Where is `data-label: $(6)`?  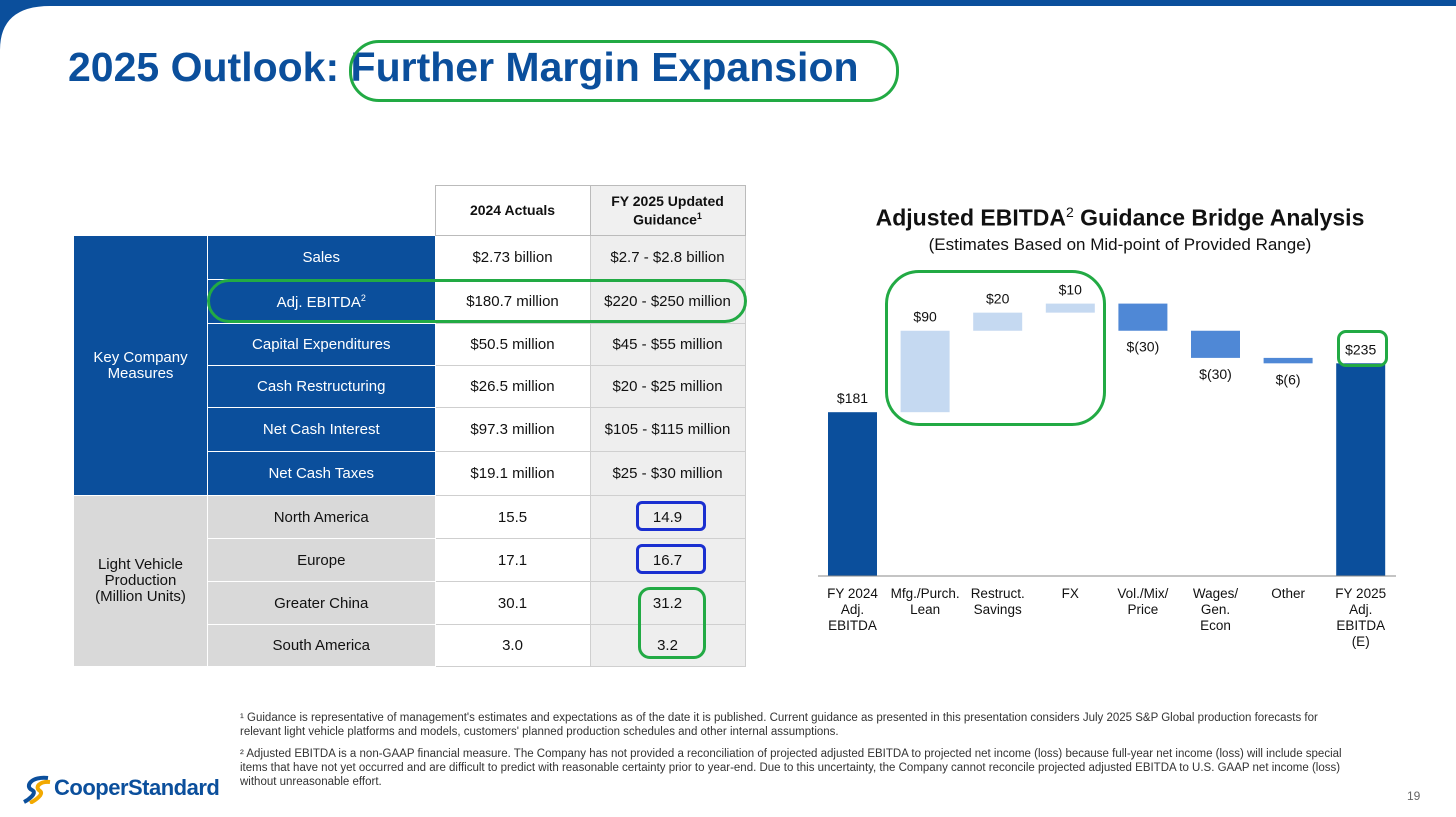
data-label: $(6) is located at coordinates (1288, 379).